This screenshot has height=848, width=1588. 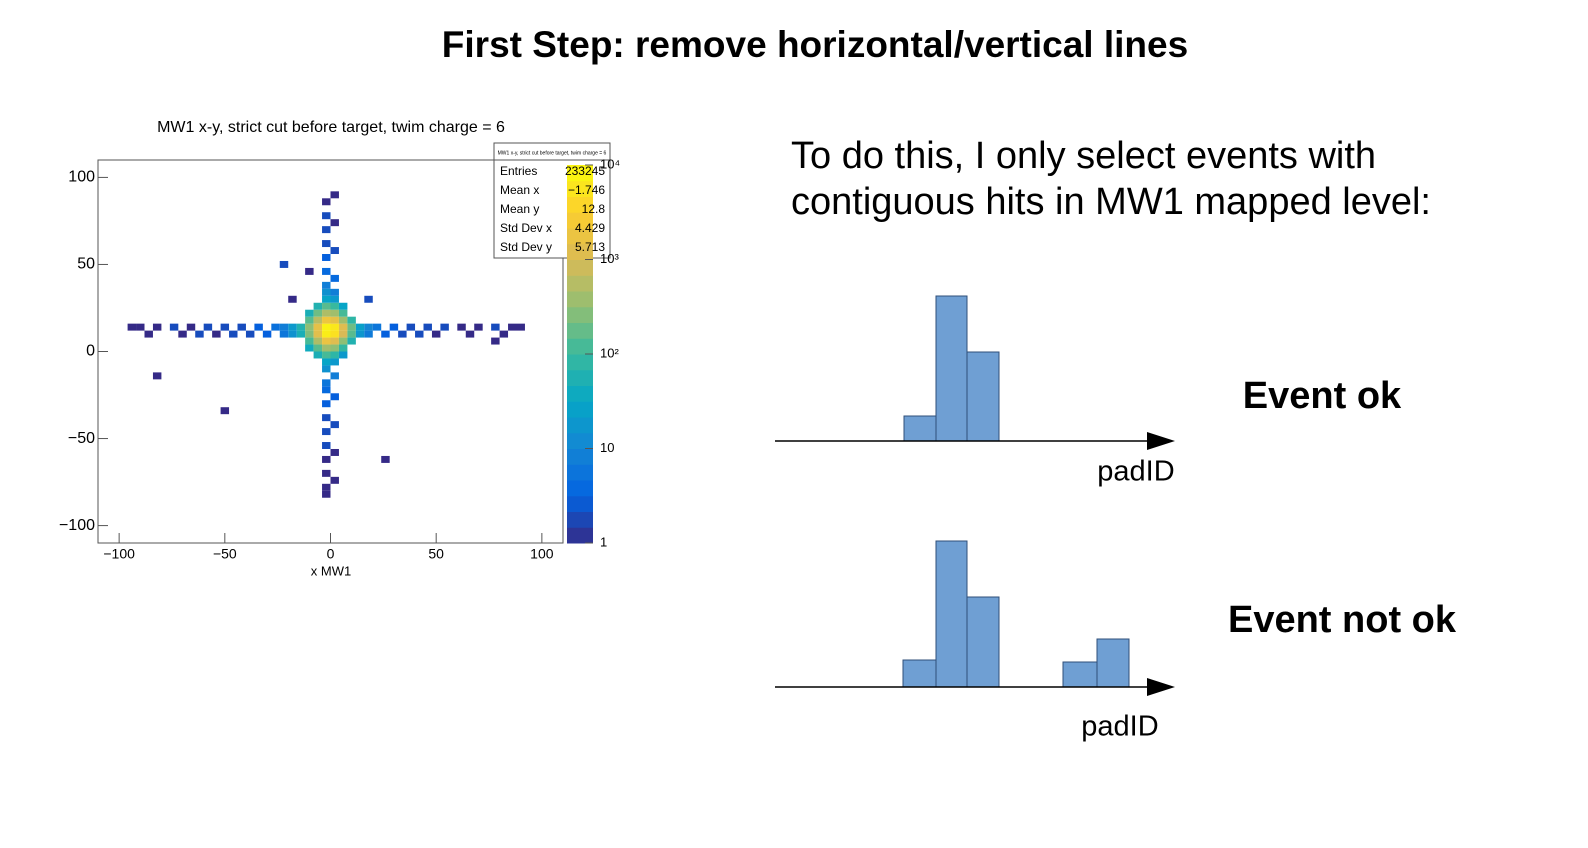 I want to click on axis-label: padID, so click(x=1135, y=472).